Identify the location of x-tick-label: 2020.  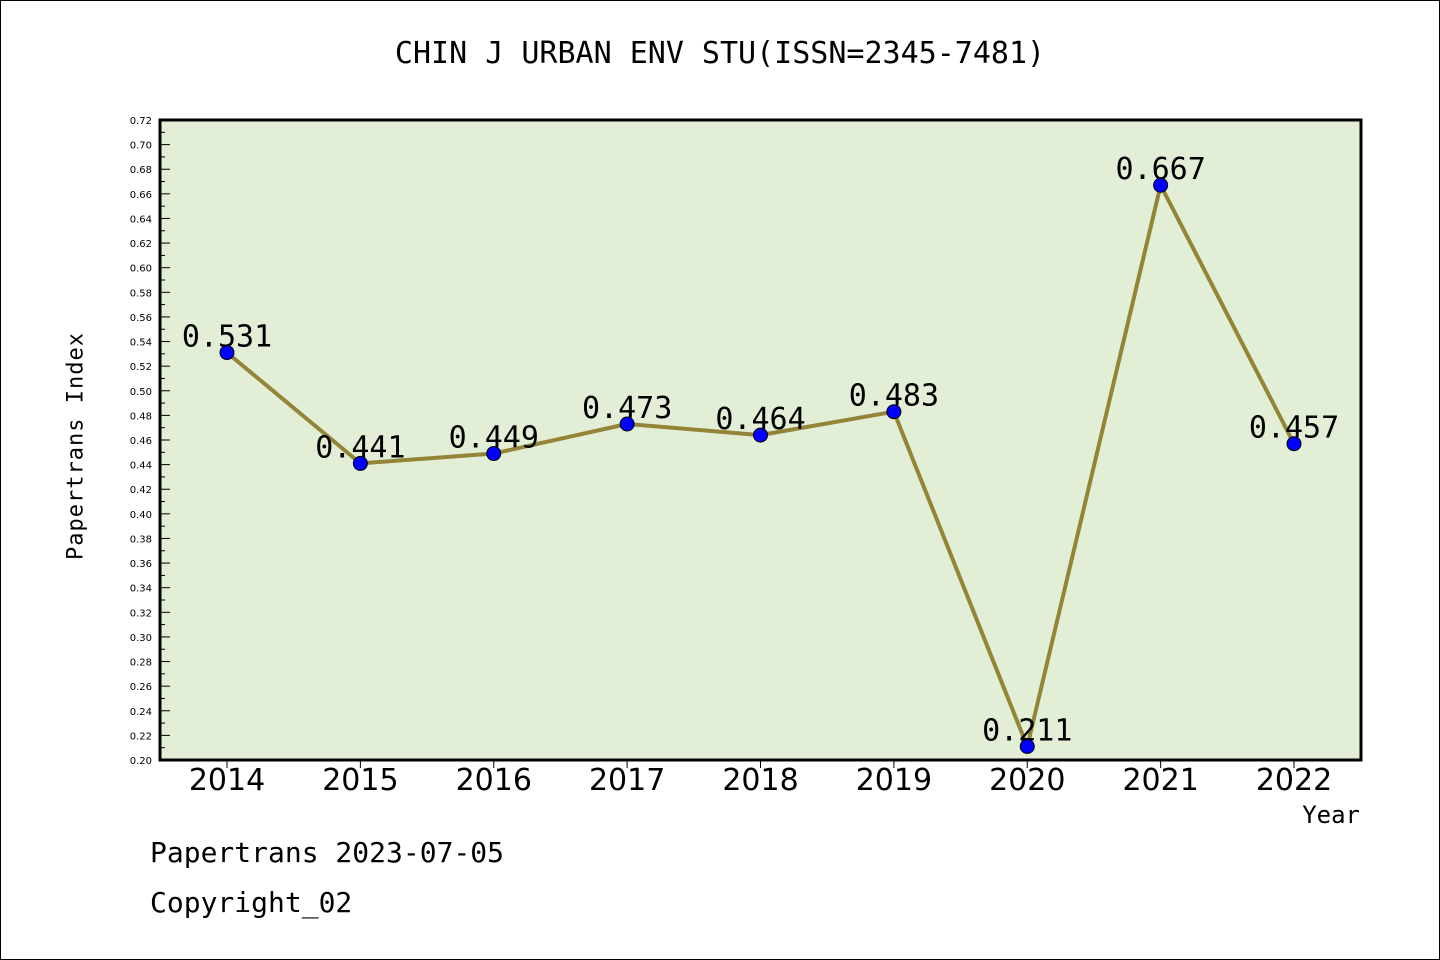
(1027, 780).